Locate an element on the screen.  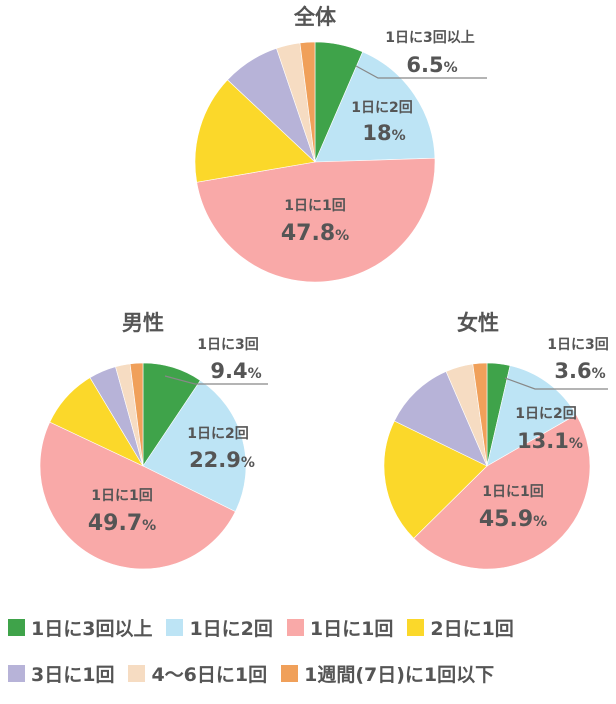
slice-value-number: 9.4 is located at coordinates (228, 371).